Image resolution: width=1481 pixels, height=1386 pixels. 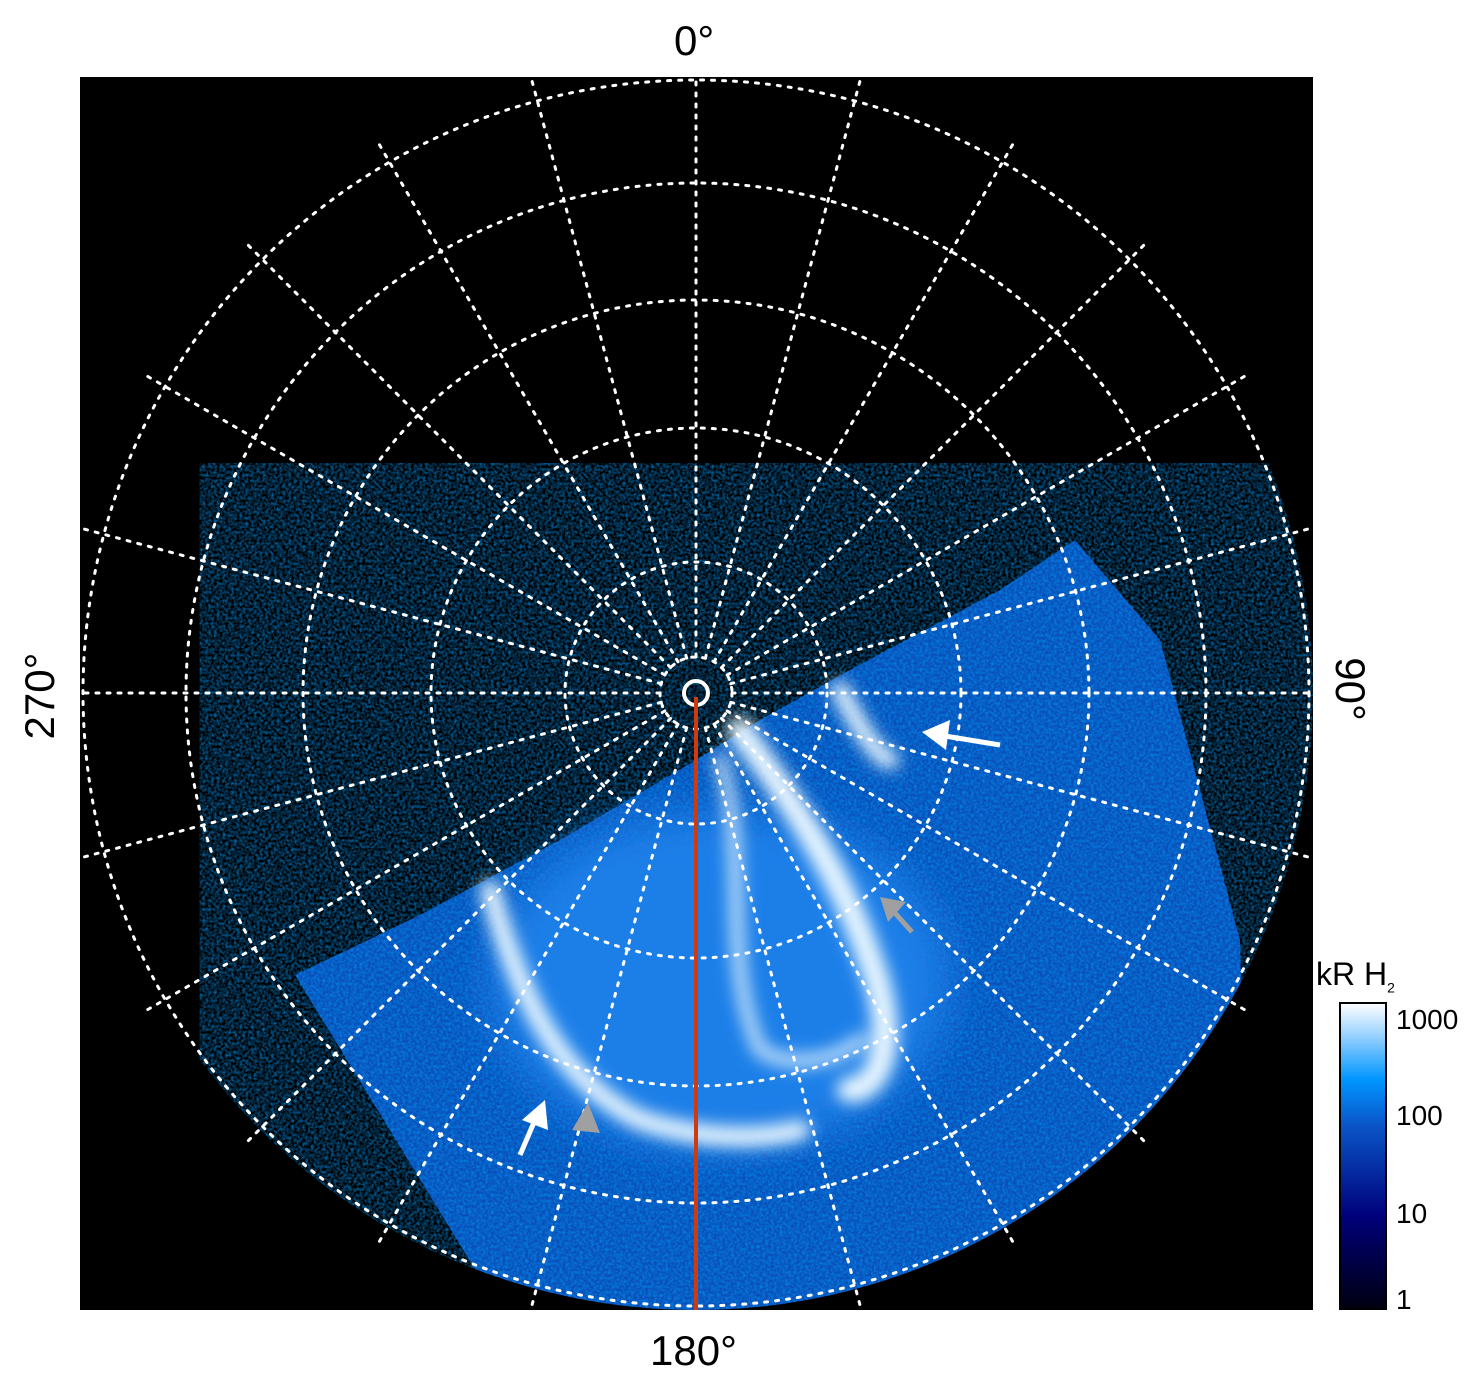 What do you see at coordinates (39, 696) in the screenshot?
I see `label-270deg: 270°` at bounding box center [39, 696].